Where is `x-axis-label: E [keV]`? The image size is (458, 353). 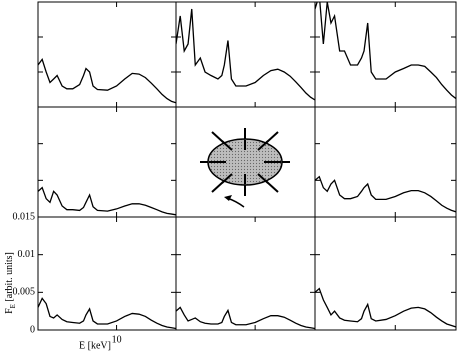
x-axis-label: E [keV] is located at coordinates (95, 345).